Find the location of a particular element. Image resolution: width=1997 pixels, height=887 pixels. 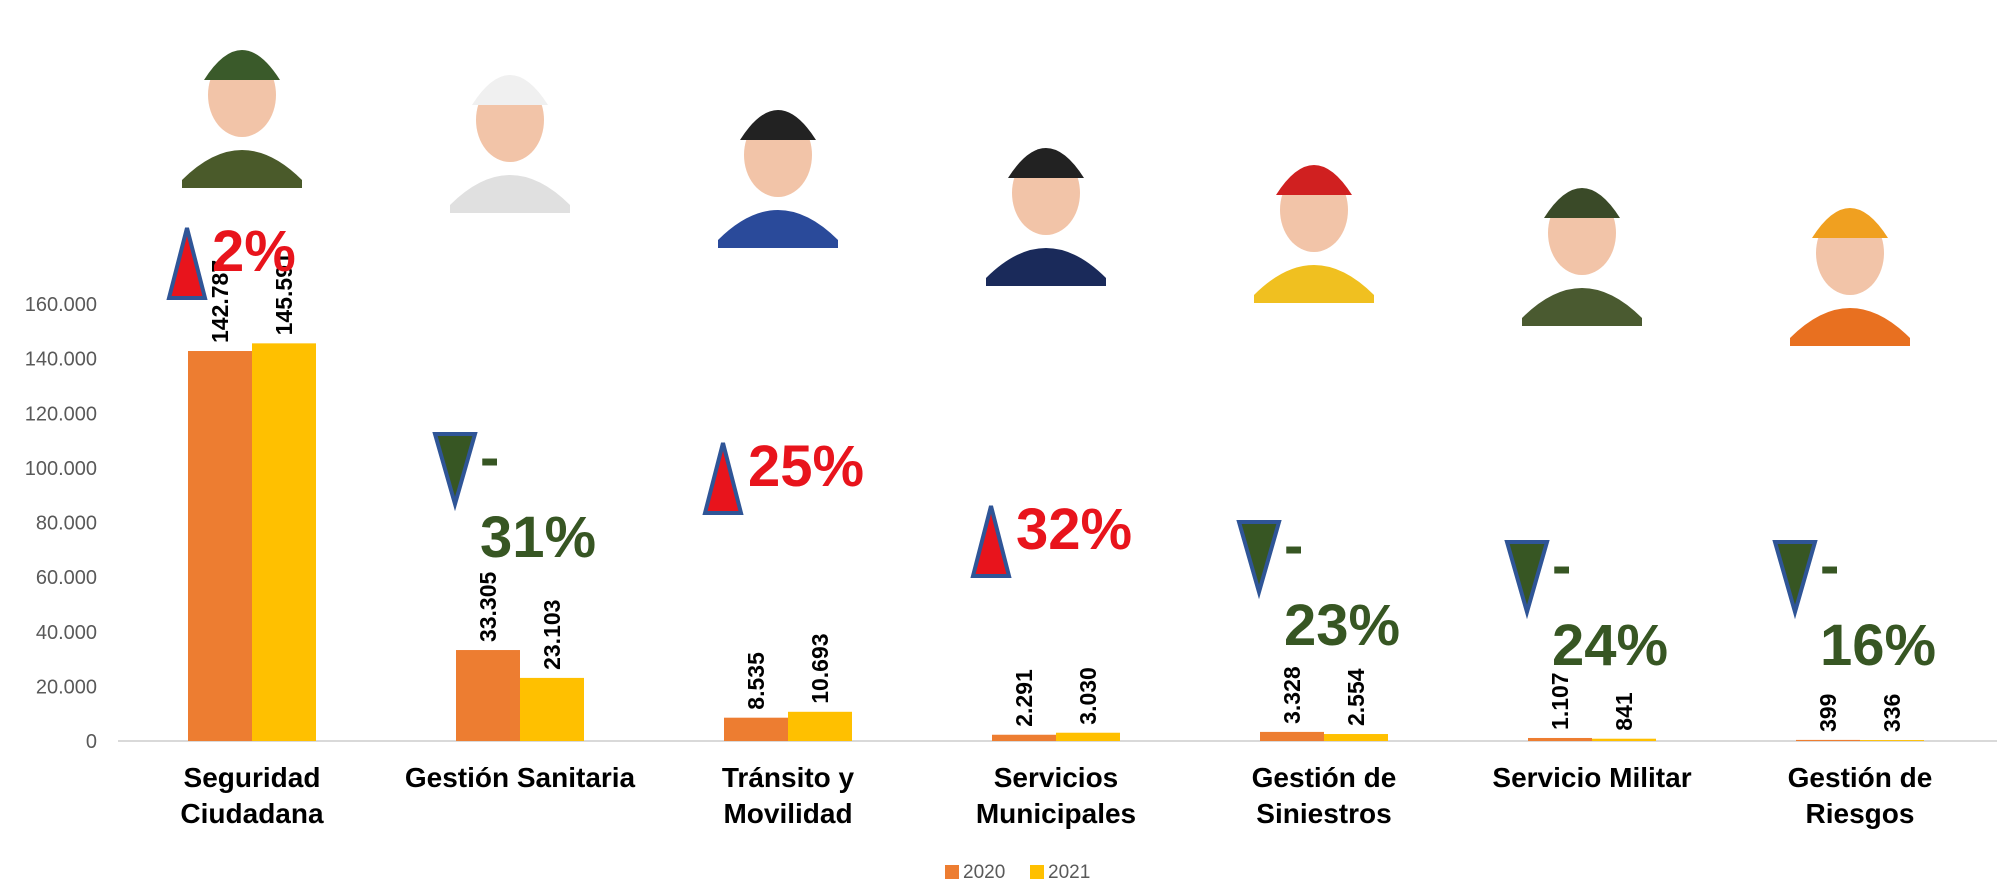

data-label: 142.787 is located at coordinates (220, 301).